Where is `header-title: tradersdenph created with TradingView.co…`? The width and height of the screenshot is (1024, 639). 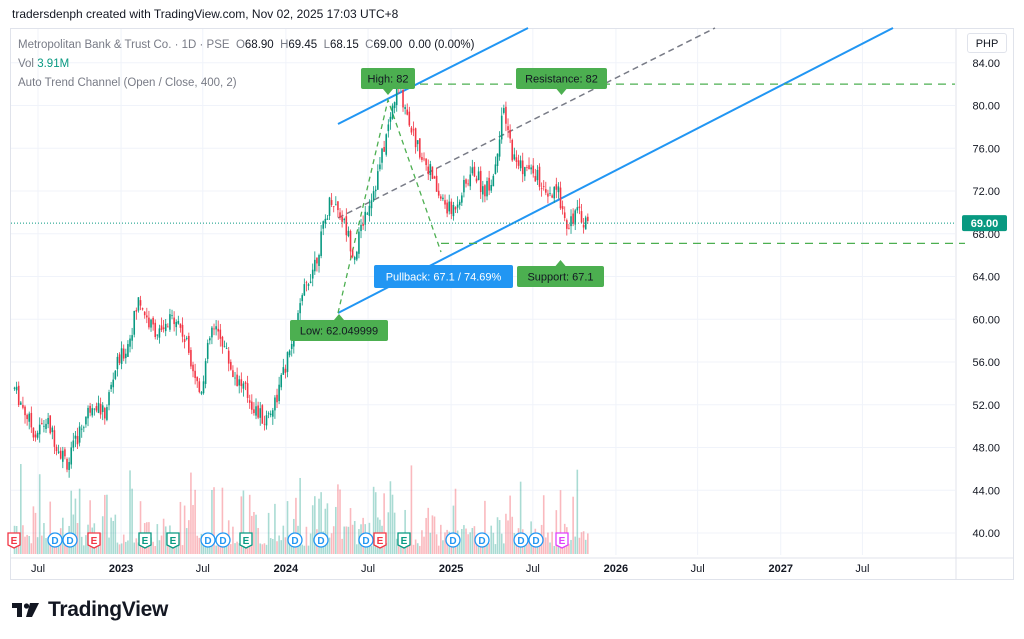 header-title: tradersdenph created with TradingView.co… is located at coordinates (205, 14).